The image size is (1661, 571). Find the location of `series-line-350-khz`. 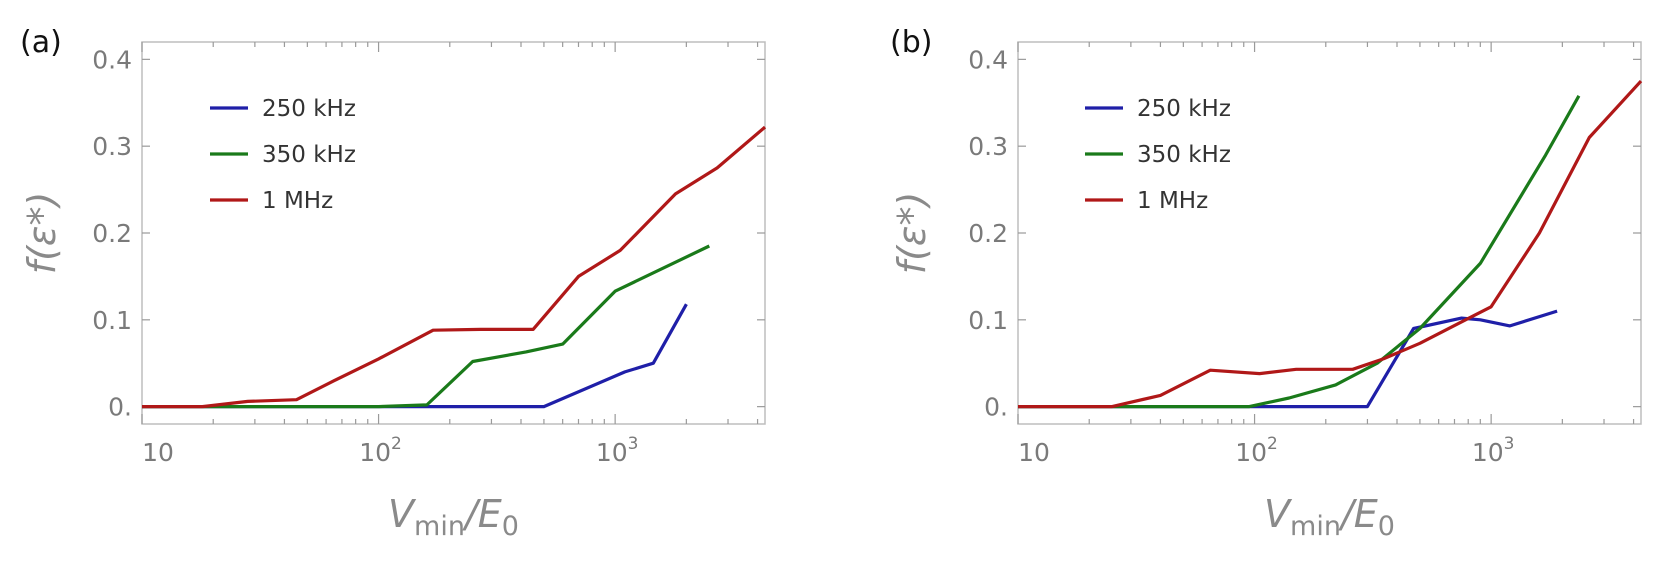

series-line-350-khz is located at coordinates (426, 326).